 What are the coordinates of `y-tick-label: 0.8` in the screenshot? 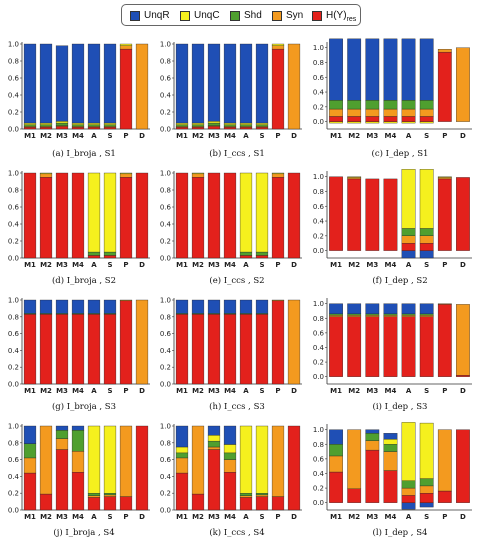 It's located at (165, 317).